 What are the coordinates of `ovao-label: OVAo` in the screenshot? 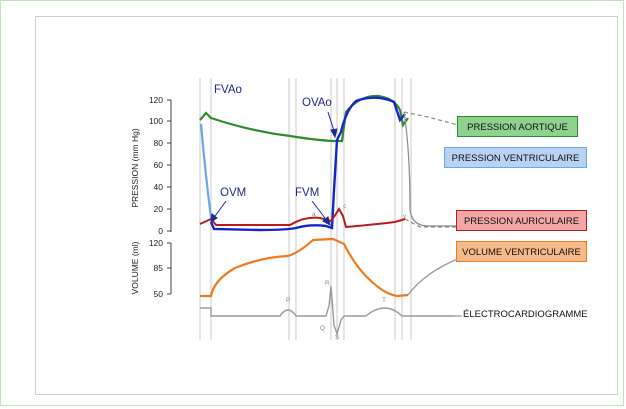 It's located at (317, 103).